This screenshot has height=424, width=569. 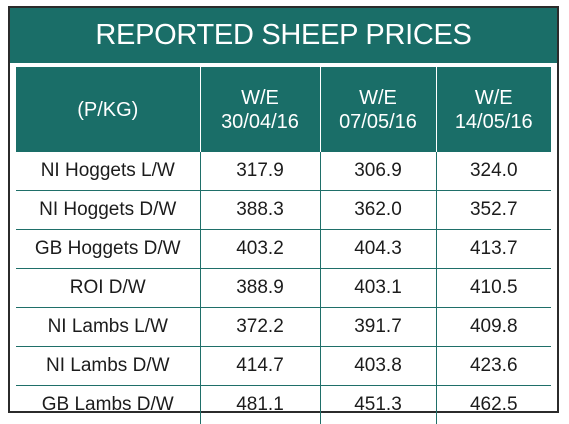 I want to click on week-header-date: 07/05/16, so click(x=378, y=122).